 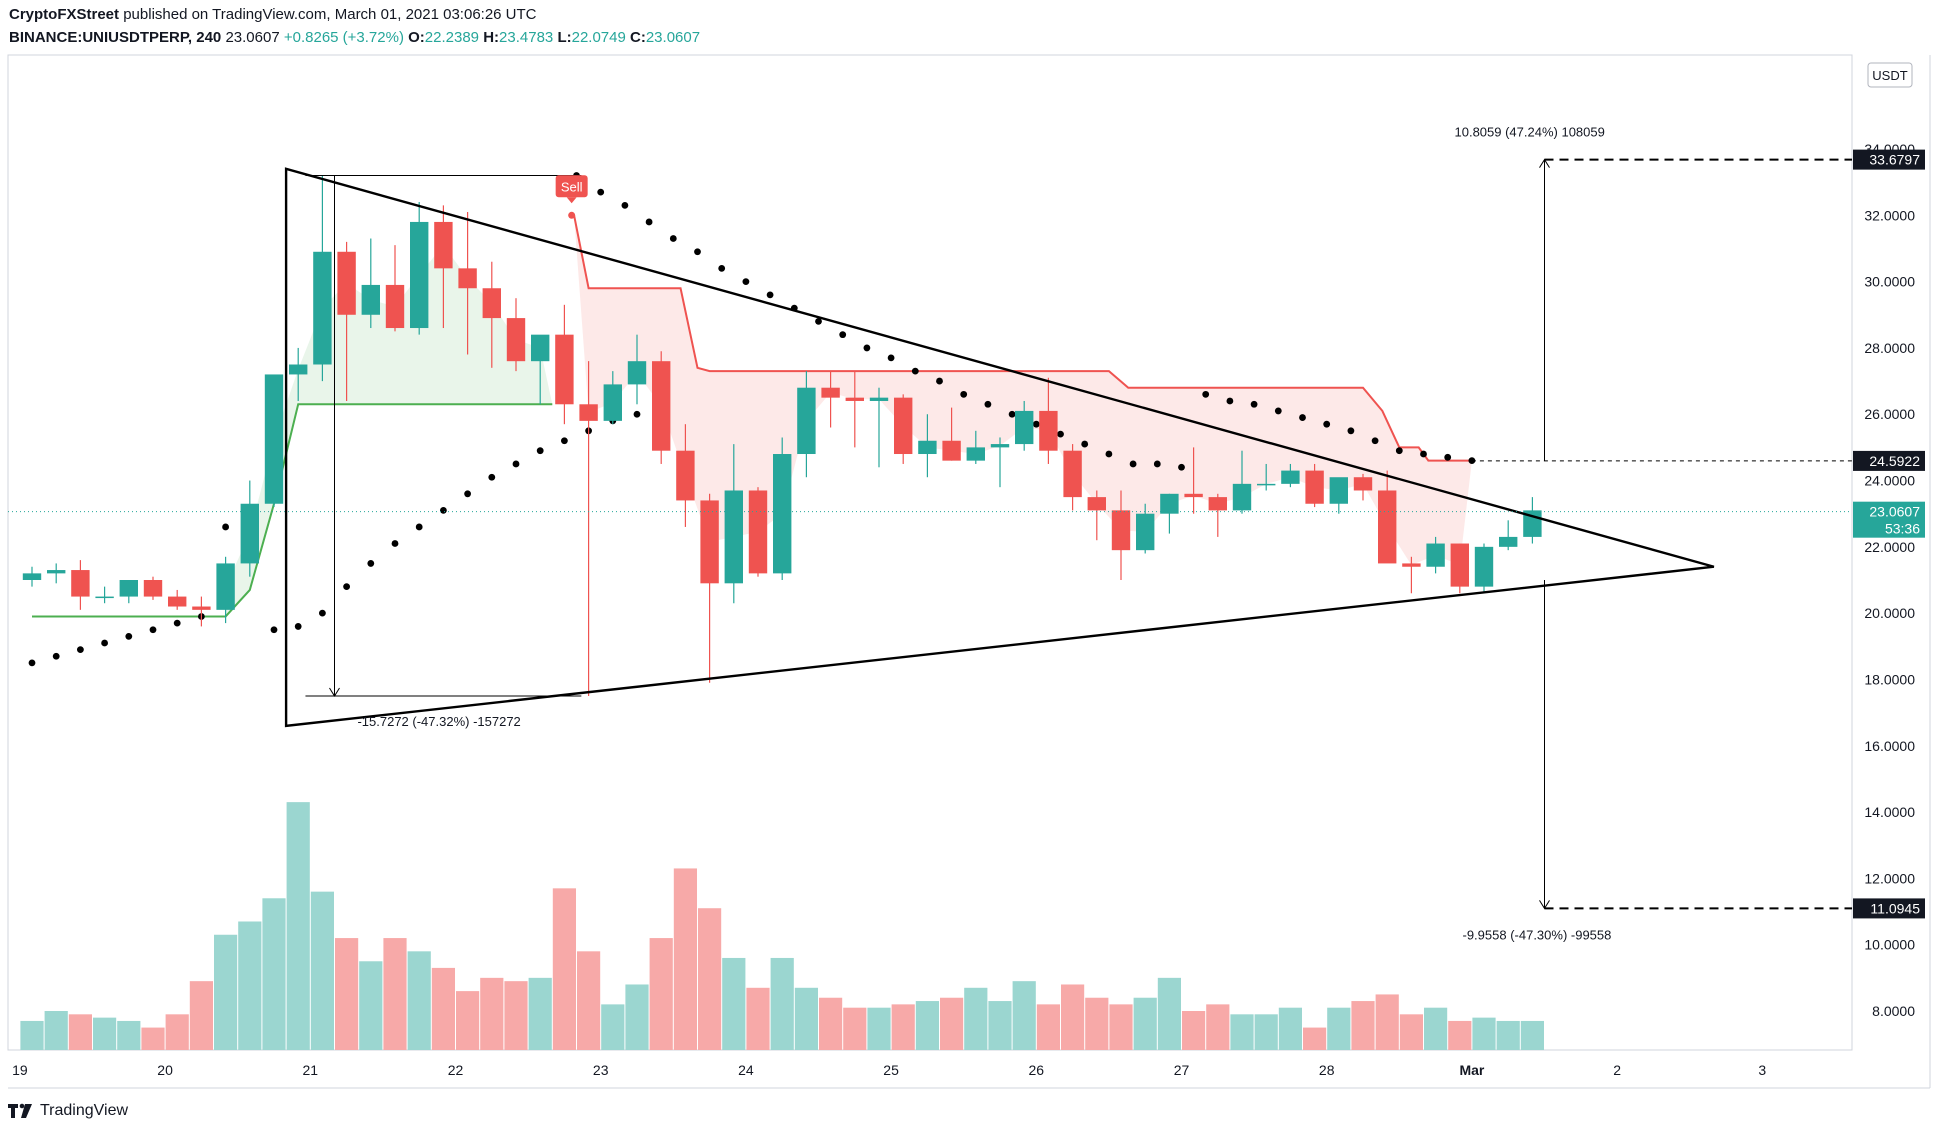 I want to click on x-tick-label: 25, so click(x=891, y=1070).